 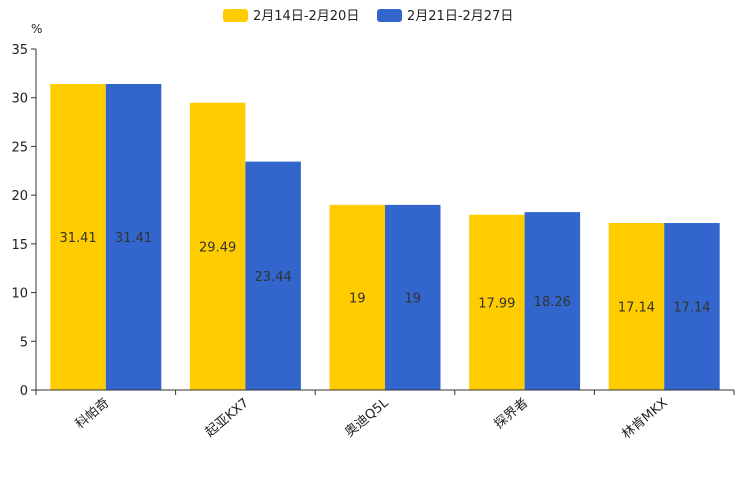 I want to click on bar-value-label: 29.49, so click(x=217, y=247).